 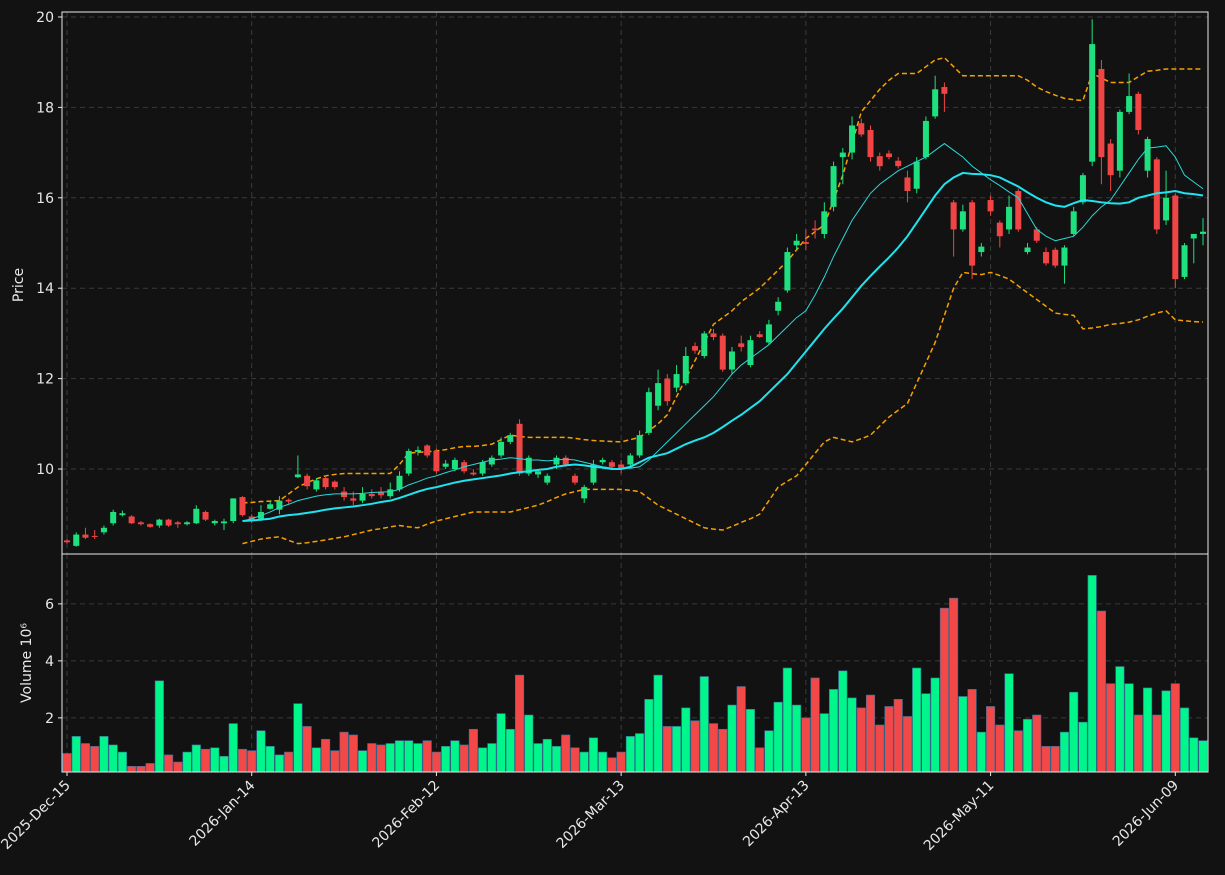 I want to click on y-tick-label: 20, so click(x=45, y=18).